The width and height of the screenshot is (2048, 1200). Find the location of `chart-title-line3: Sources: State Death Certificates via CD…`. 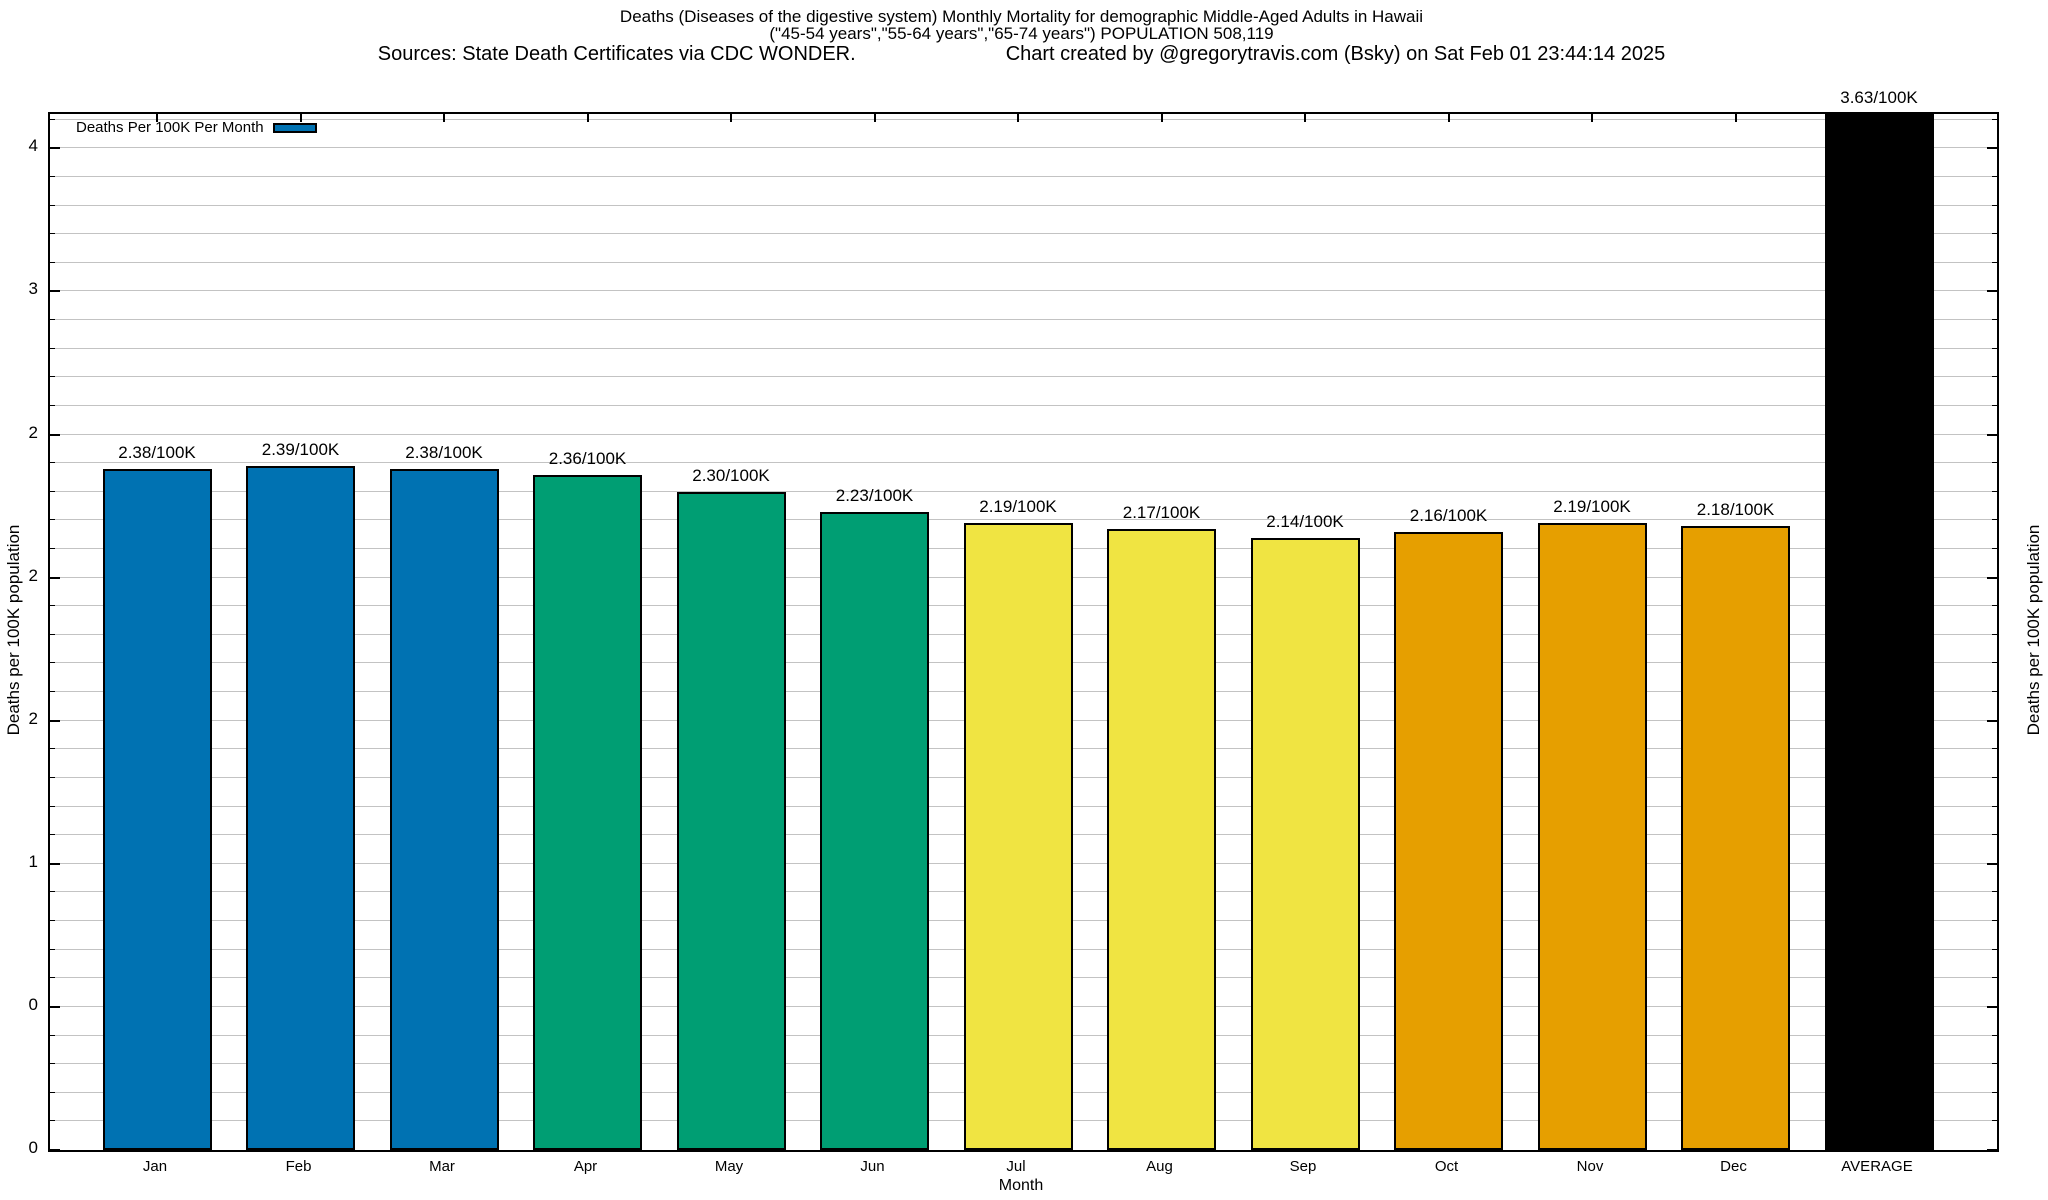

chart-title-line3: Sources: State Death Certificates via CD… is located at coordinates (1021, 54).